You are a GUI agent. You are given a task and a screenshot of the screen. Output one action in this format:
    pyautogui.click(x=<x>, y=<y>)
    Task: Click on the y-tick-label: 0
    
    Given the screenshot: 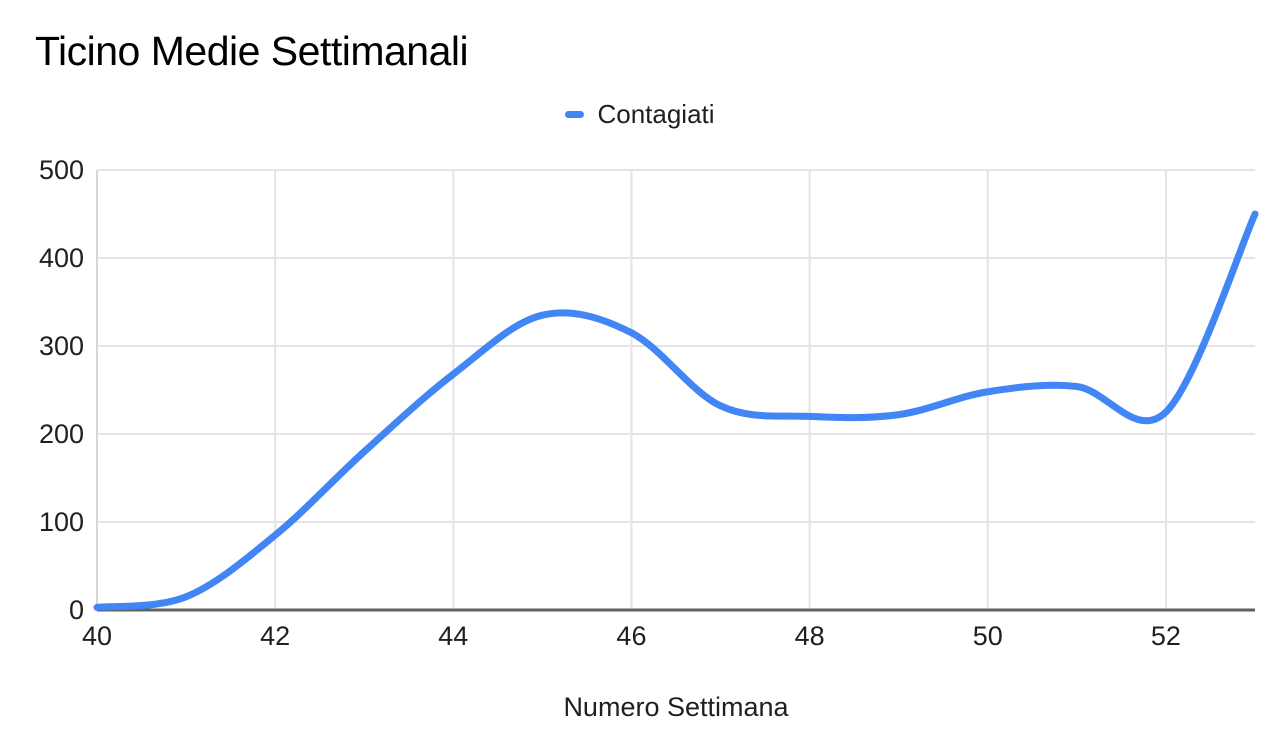 What is the action you would take?
    pyautogui.click(x=76, y=610)
    